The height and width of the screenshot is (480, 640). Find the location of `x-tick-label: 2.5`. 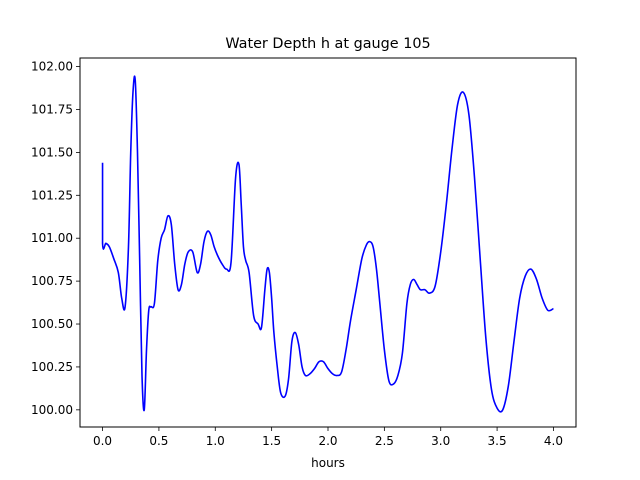

x-tick-label: 2.5 is located at coordinates (384, 441).